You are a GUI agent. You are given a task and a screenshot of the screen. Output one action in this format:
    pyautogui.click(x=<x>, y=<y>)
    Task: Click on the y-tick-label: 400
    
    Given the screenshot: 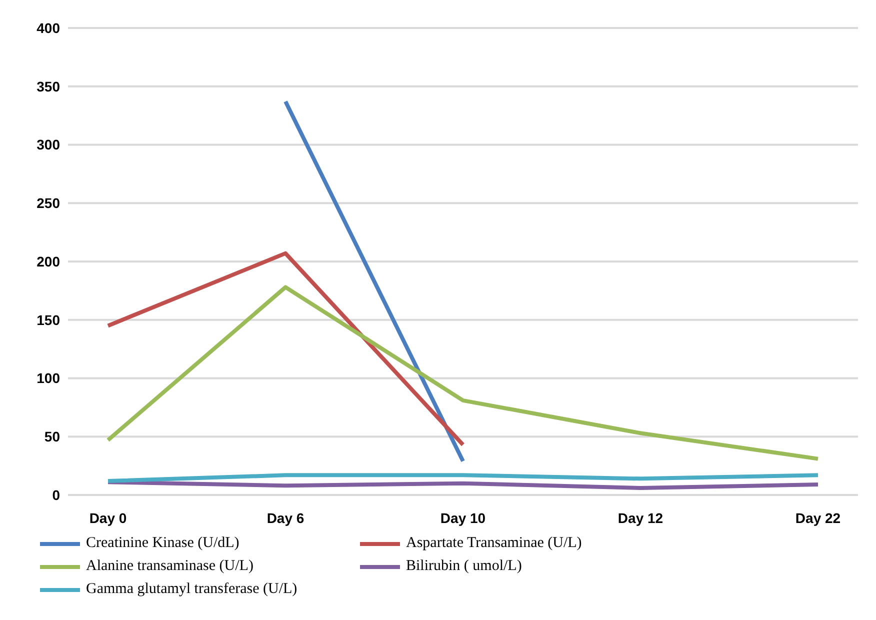 What is the action you would take?
    pyautogui.click(x=48, y=28)
    